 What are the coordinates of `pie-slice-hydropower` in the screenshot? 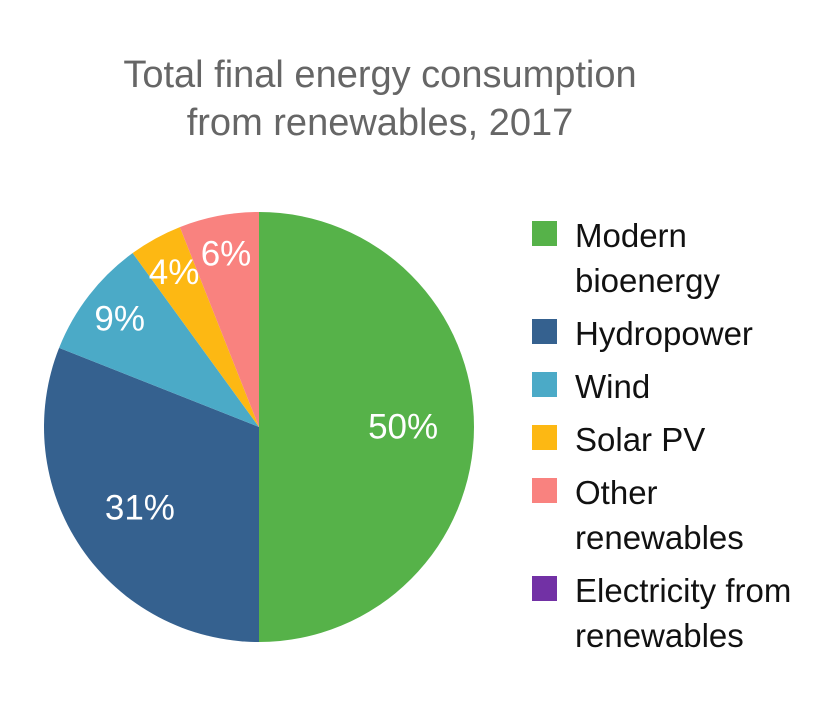 It's located at (152, 494).